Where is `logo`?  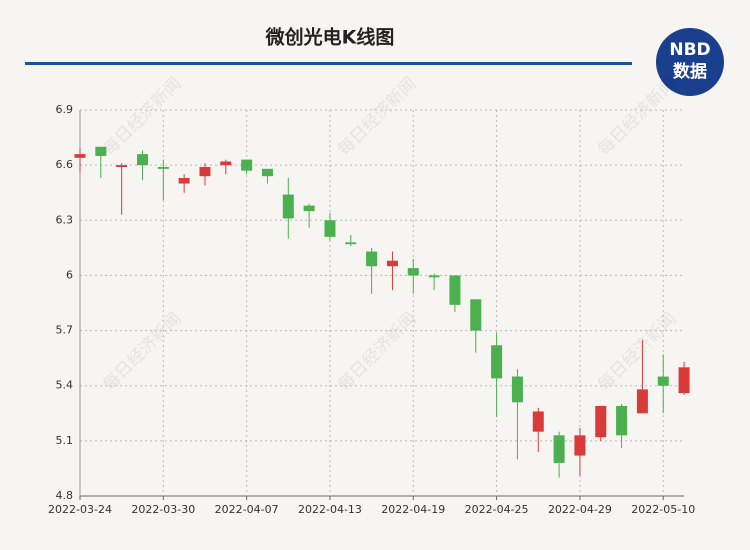
logo is located at coordinates (690, 62).